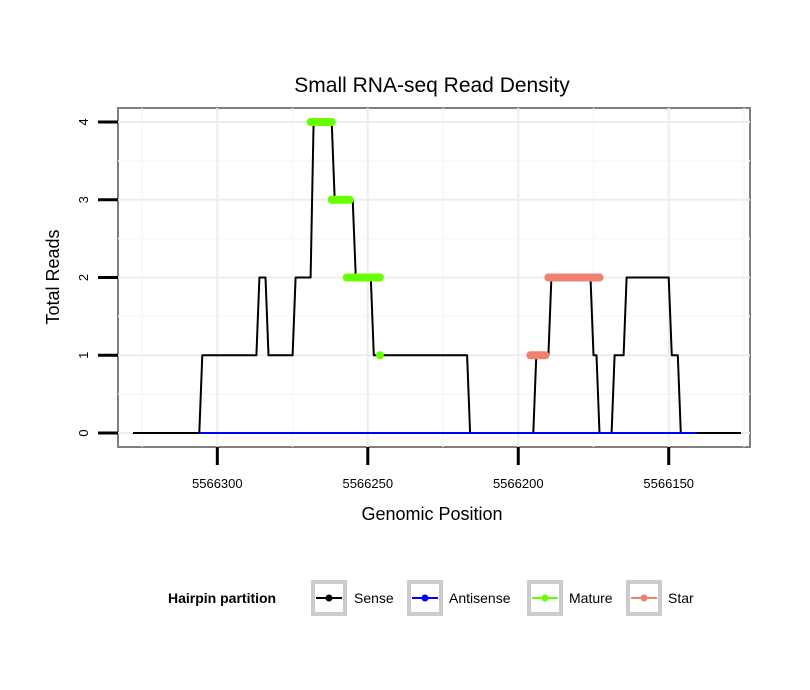  What do you see at coordinates (352, 598) in the screenshot?
I see `legend-entry-sense: Sense` at bounding box center [352, 598].